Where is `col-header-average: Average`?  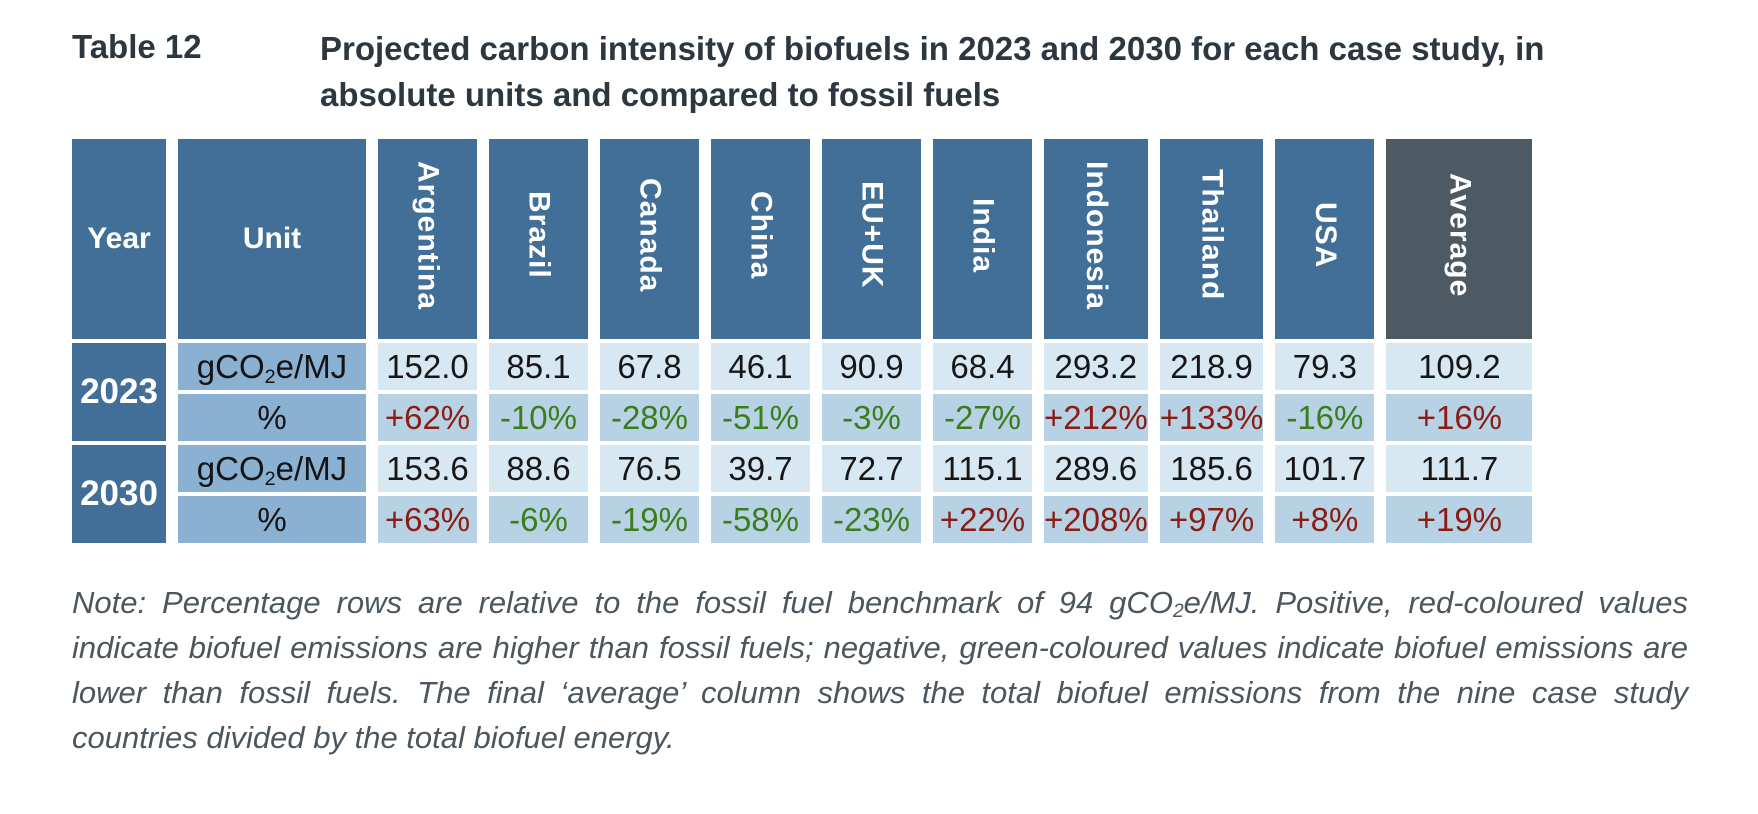
col-header-average: Average is located at coordinates (1465, 241).